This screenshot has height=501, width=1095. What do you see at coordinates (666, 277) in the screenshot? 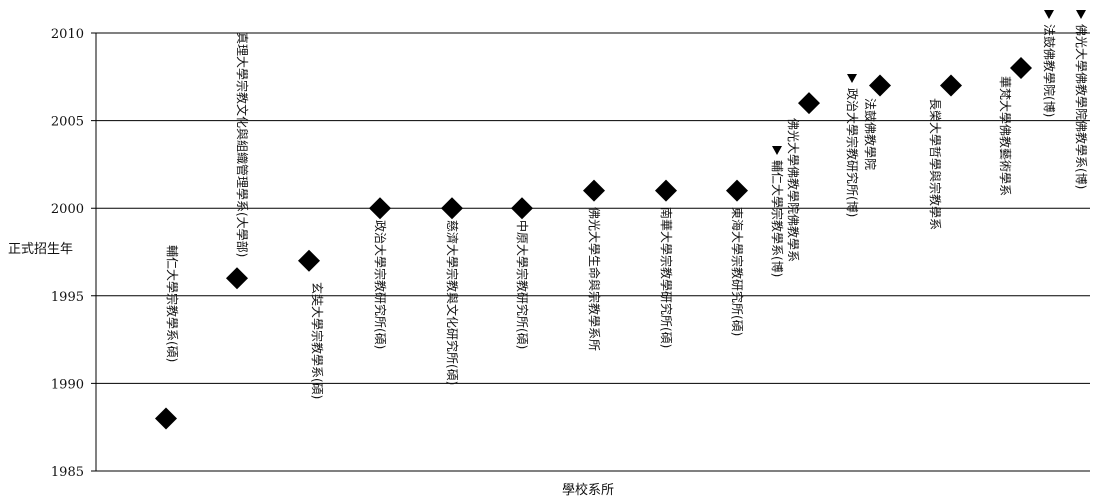
I see `point-label: 南華大學宗教學研究所(碩)` at bounding box center [666, 277].